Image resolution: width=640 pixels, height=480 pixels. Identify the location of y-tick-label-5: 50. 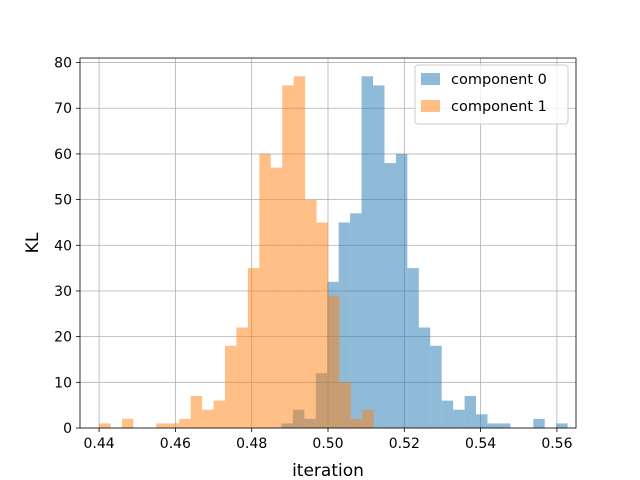
(63, 201).